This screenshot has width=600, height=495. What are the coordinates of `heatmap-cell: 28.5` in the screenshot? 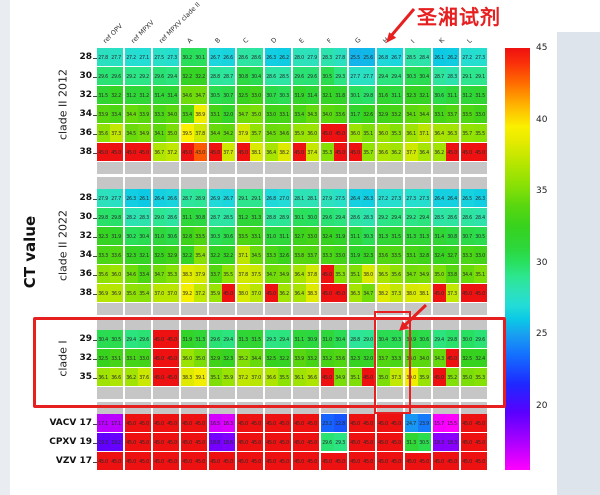 It's located at (439, 217).